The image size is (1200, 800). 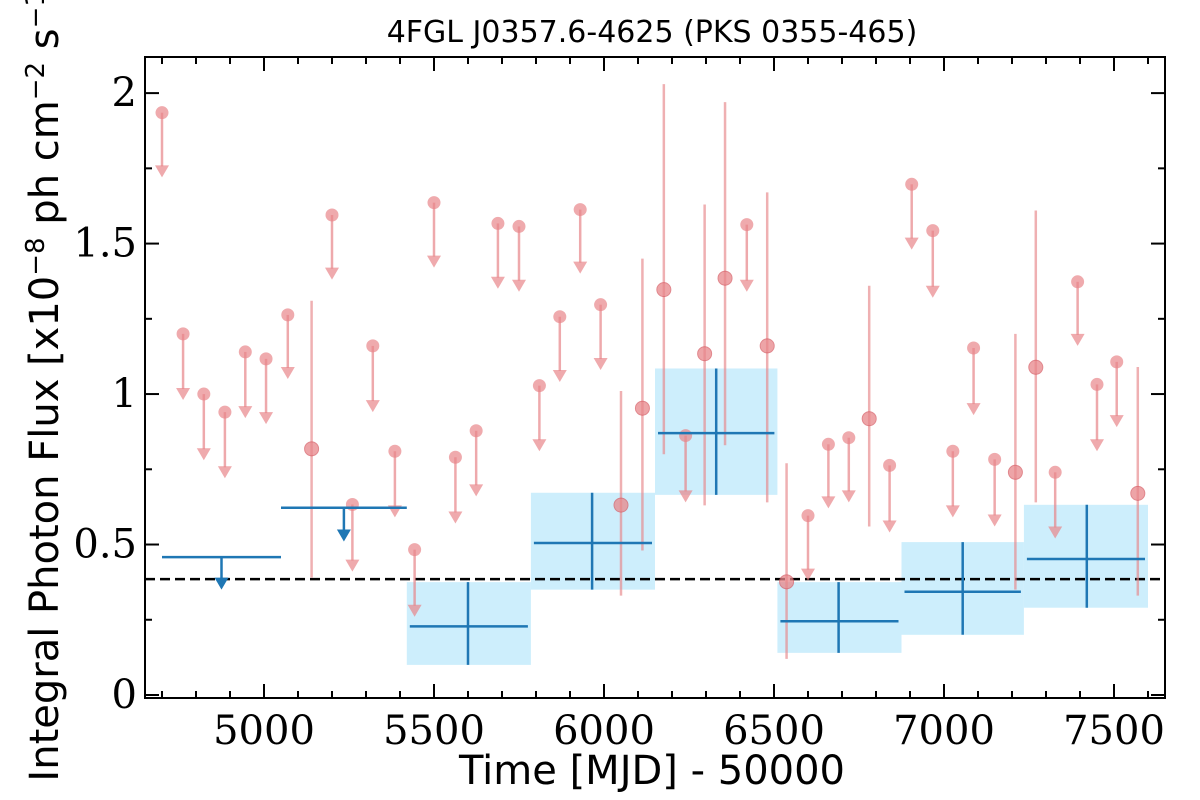 What do you see at coordinates (1114, 731) in the screenshot?
I see `x-tick-label: 7500` at bounding box center [1114, 731].